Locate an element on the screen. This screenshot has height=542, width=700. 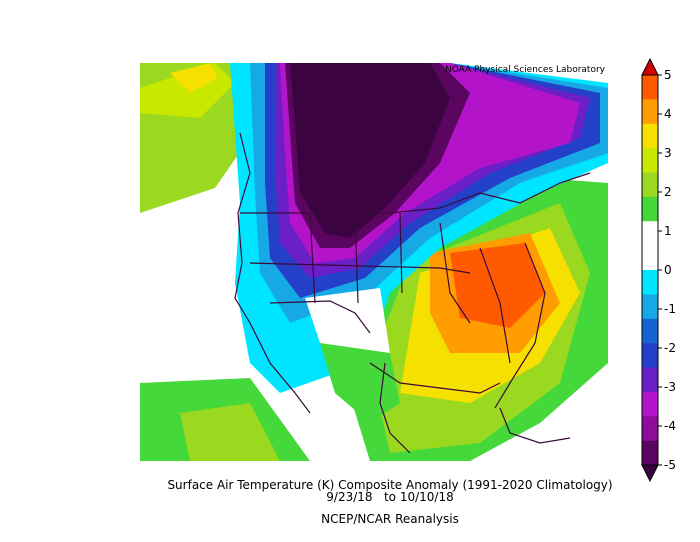
colorbar-tick-label: 0 is located at coordinates (668, 270).